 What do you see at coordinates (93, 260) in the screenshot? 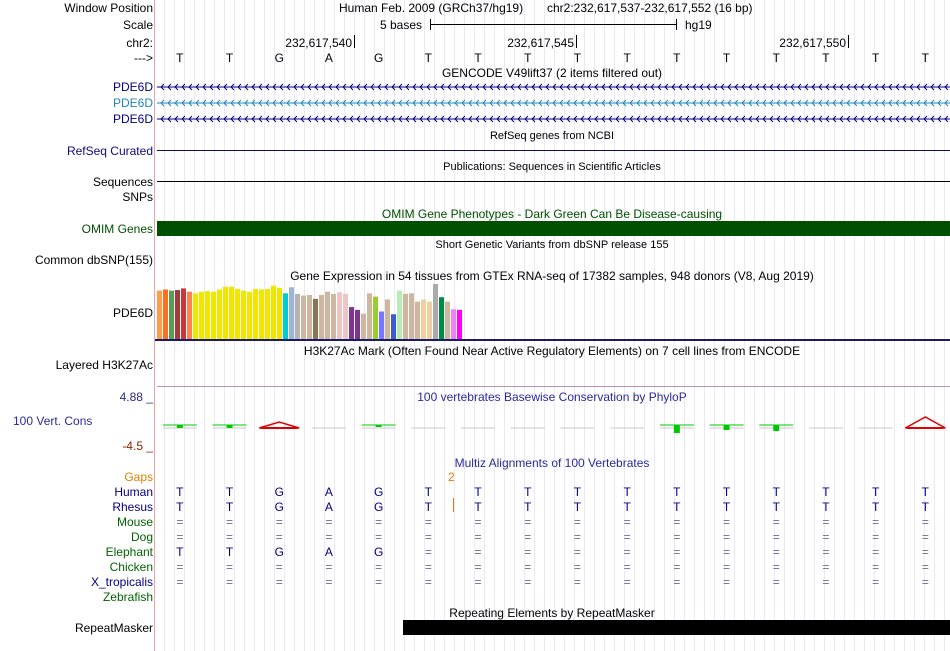
I see `dbsnp-track-label: Common dbSNP(155)` at bounding box center [93, 260].